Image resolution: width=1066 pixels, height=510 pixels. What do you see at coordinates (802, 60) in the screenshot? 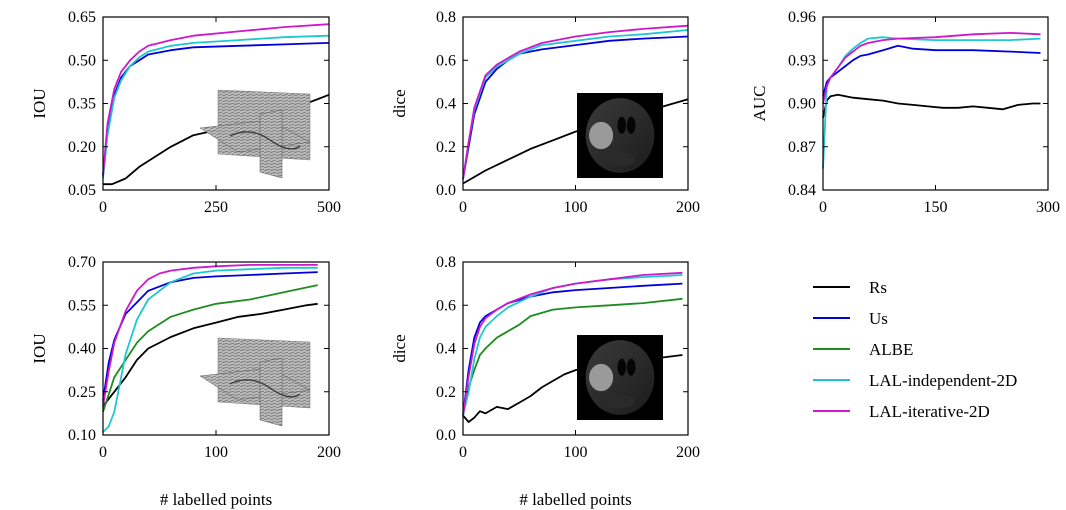
I see `y-tick-label: 0.93` at bounding box center [802, 60].